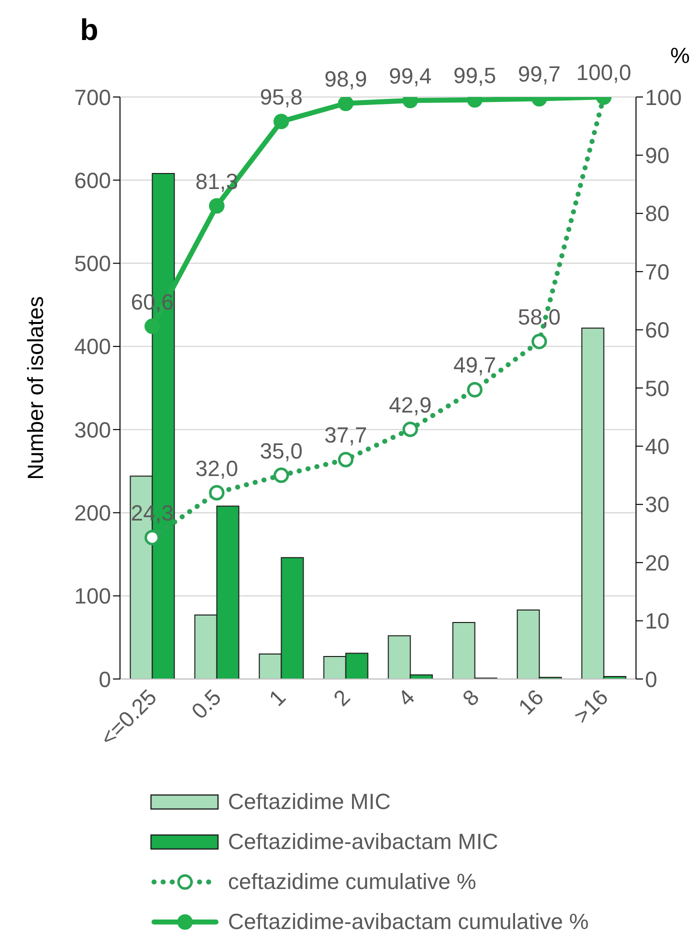 This screenshot has width=699, height=940. What do you see at coordinates (663, 97) in the screenshot?
I see `y2-tick-label: 100` at bounding box center [663, 97].